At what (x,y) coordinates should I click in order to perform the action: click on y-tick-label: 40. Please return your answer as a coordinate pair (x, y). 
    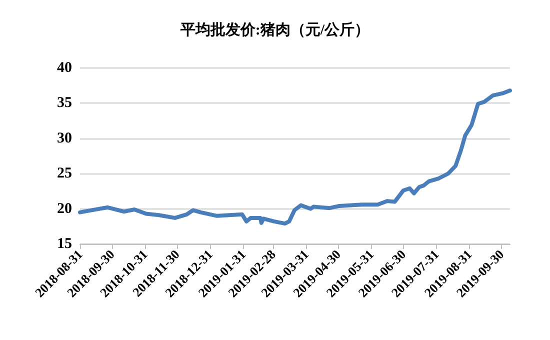
    Looking at the image, I should click on (64, 68).